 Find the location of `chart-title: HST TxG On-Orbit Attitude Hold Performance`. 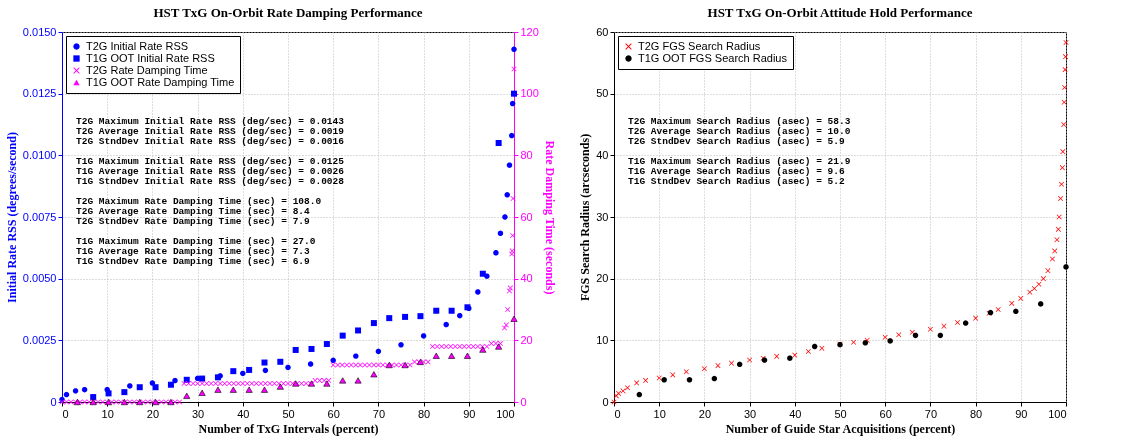

chart-title: HST TxG On-Orbit Attitude Hold Performance is located at coordinates (840, 12).